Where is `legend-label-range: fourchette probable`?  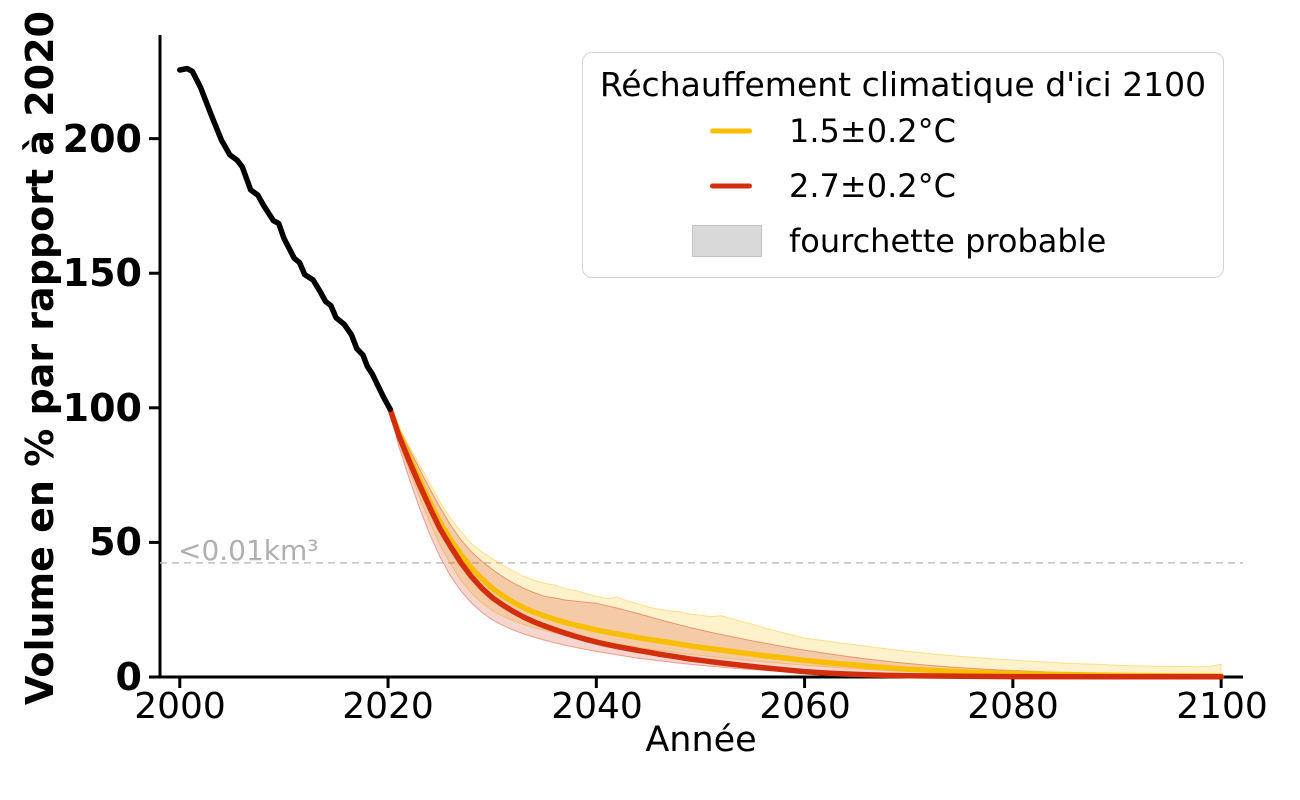
legend-label-range: fourchette probable is located at coordinates (948, 241).